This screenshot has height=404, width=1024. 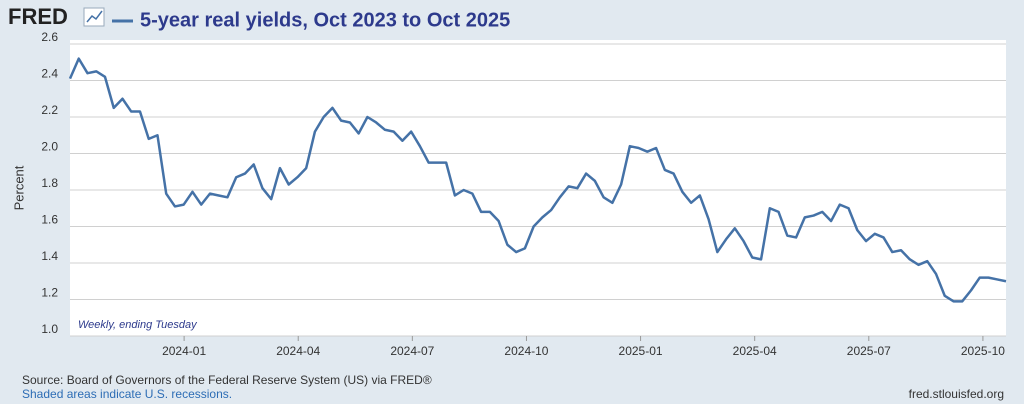 I want to click on recession-note: Shaded areas indicate U.S. recessions., so click(x=127, y=394).